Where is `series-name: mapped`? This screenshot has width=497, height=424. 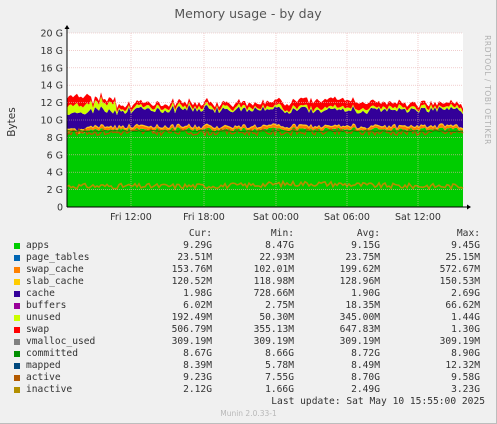
series-name: mapped is located at coordinates (43, 365).